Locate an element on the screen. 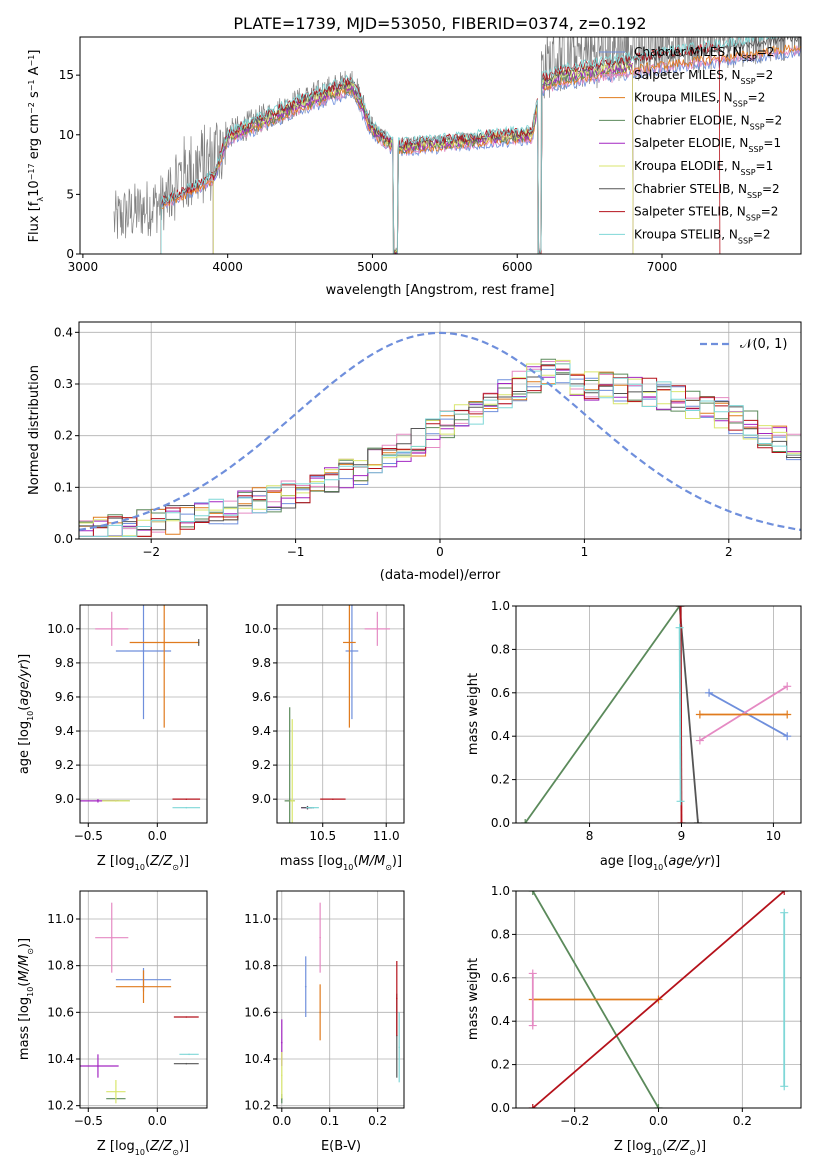  model-spectrum-kroupa_stelib is located at coordinates (478, 145).